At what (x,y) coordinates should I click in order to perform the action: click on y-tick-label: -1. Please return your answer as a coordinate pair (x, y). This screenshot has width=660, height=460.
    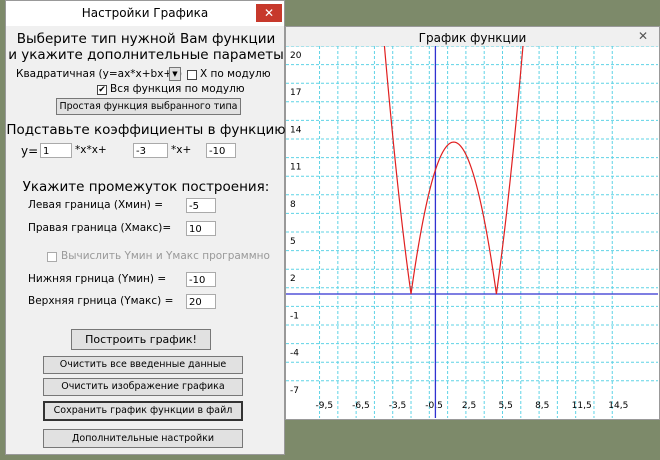
    Looking at the image, I should click on (294, 316).